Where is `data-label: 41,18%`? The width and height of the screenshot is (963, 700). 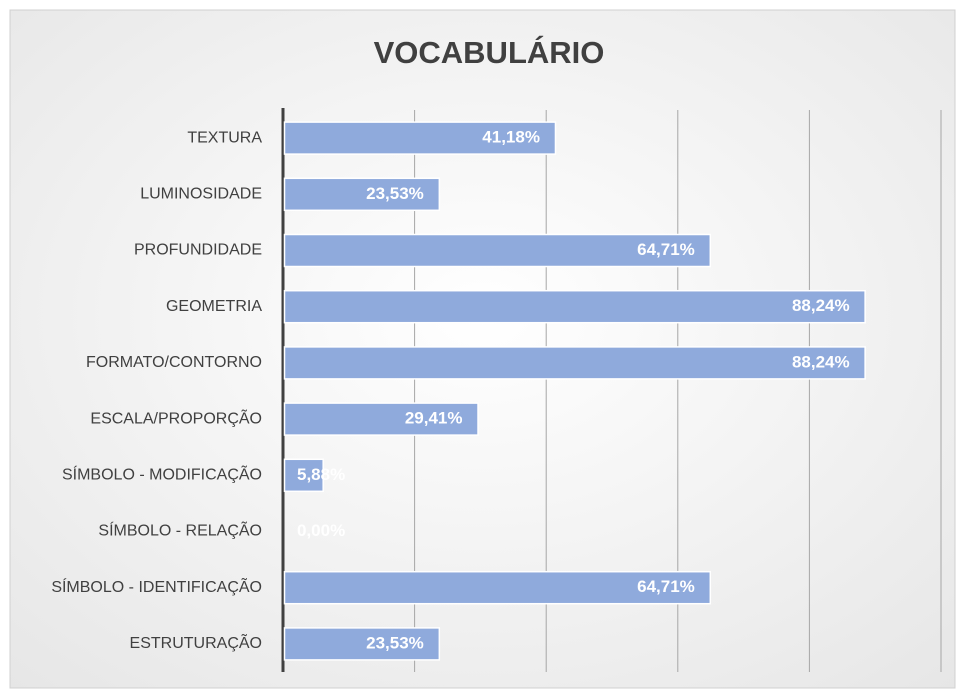 data-label: 41,18% is located at coordinates (511, 137).